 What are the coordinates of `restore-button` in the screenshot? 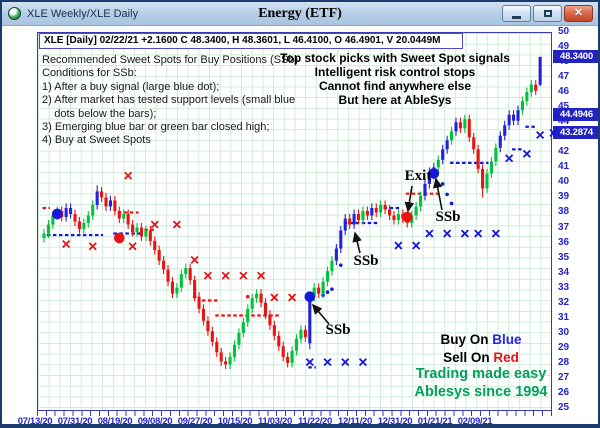 It's located at (547, 13).